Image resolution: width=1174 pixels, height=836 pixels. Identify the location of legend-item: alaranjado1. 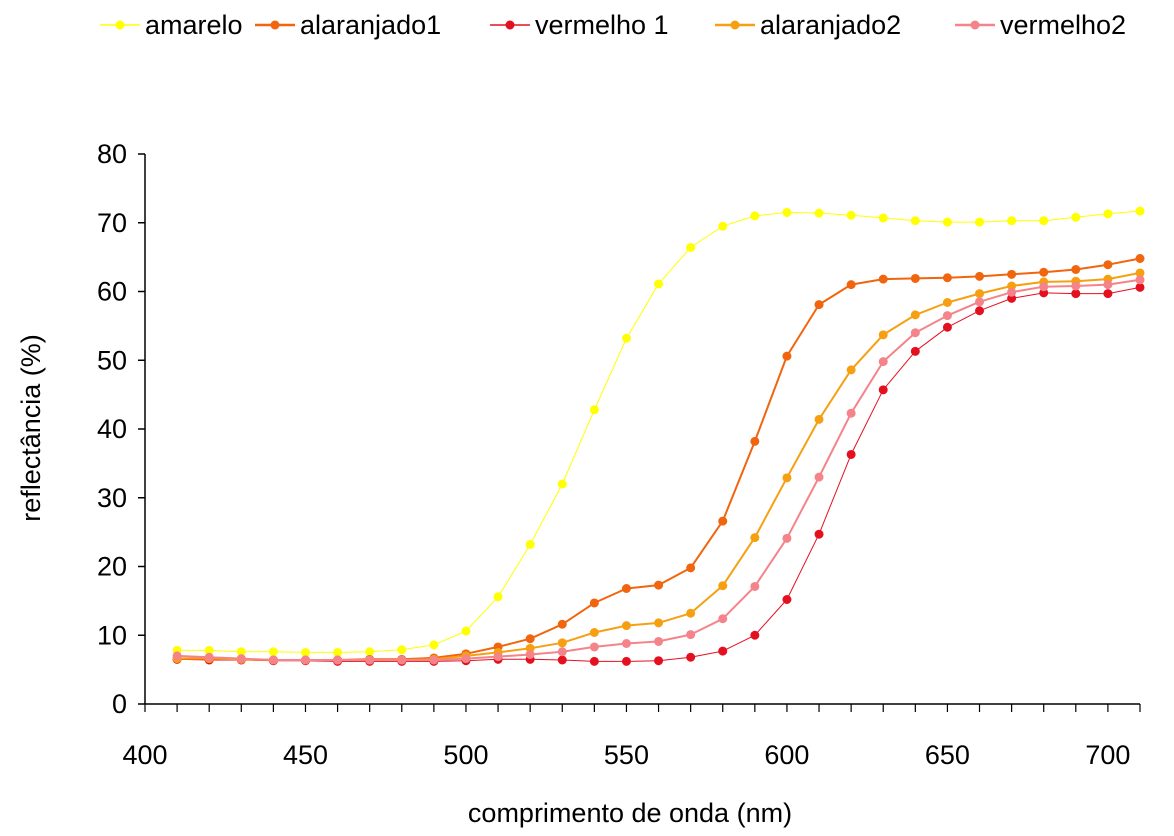
(348, 25).